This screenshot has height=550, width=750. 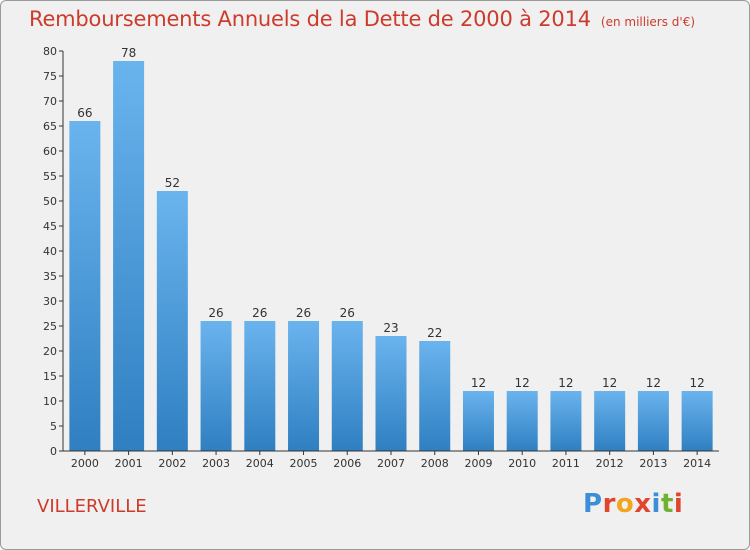 I want to click on x-tick-label: 2004, so click(x=260, y=463).